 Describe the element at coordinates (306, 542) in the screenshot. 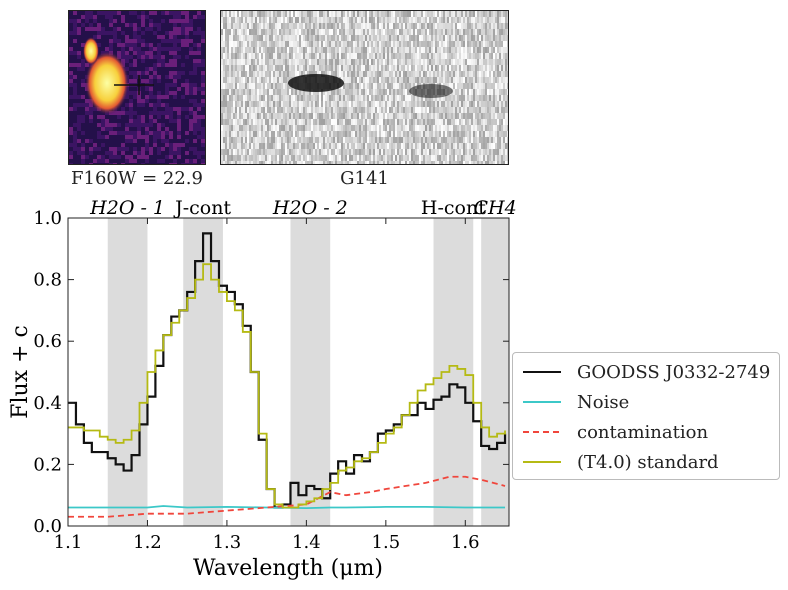

I see `x-tick-label: 1.4` at that location.